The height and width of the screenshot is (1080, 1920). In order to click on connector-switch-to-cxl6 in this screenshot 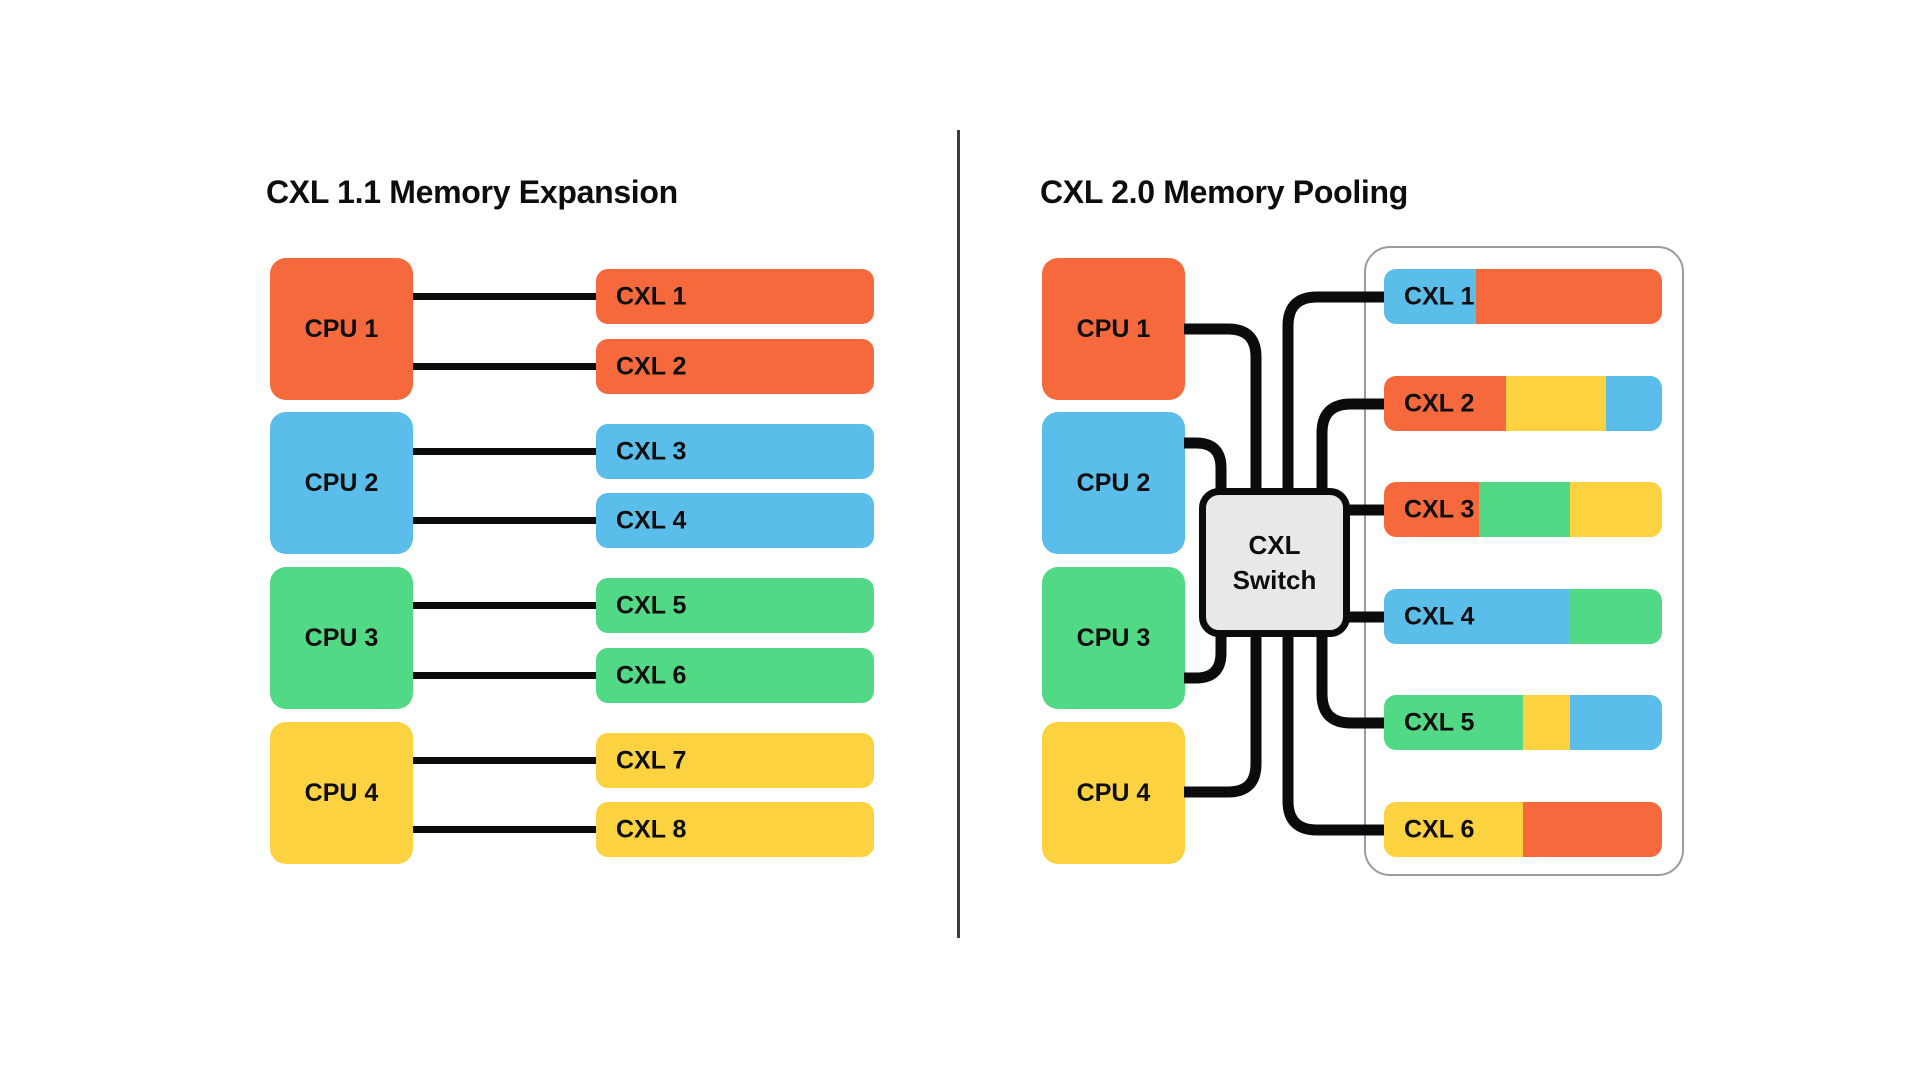, I will do `click(1334, 734)`.